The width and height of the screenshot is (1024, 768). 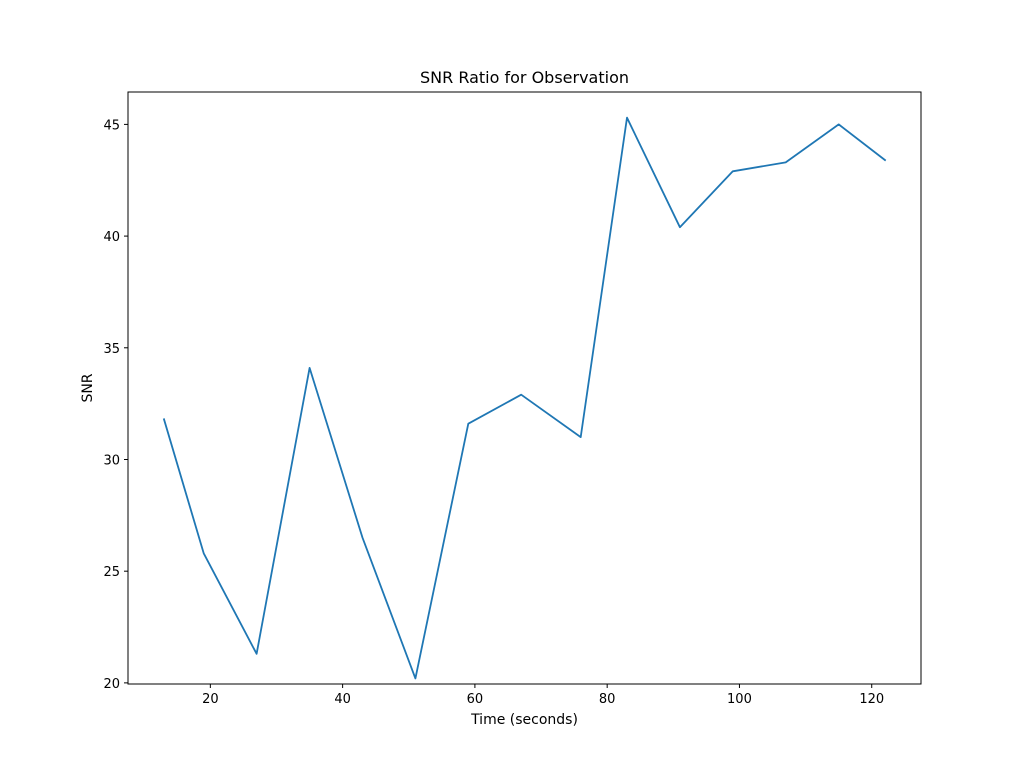 What do you see at coordinates (871, 699) in the screenshot?
I see `x-tick-label: 120` at bounding box center [871, 699].